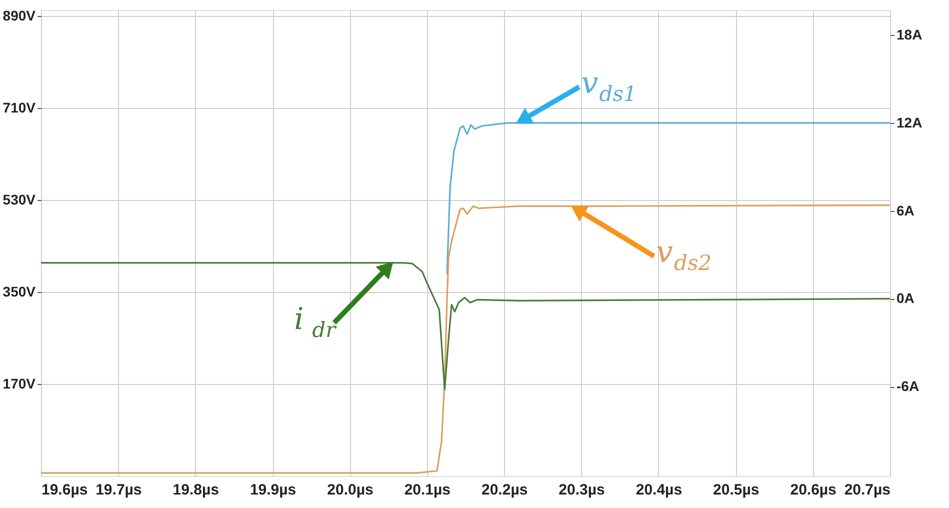 This screenshot has width=949, height=508. I want to click on y-tick-label: 890V, so click(19, 16).